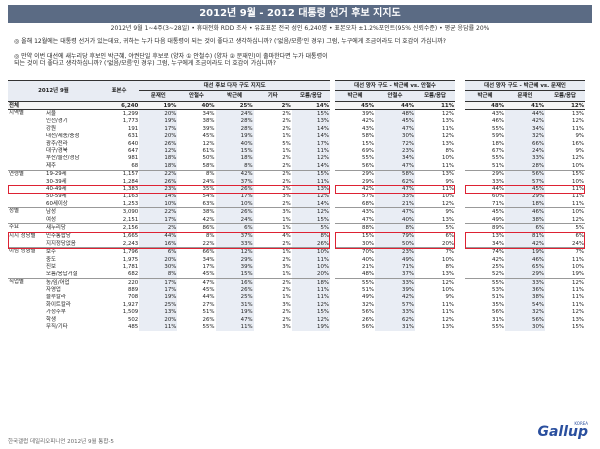 This screenshot has height=449, width=600. I want to click on row-group-label: 성별, so click(27, 215).